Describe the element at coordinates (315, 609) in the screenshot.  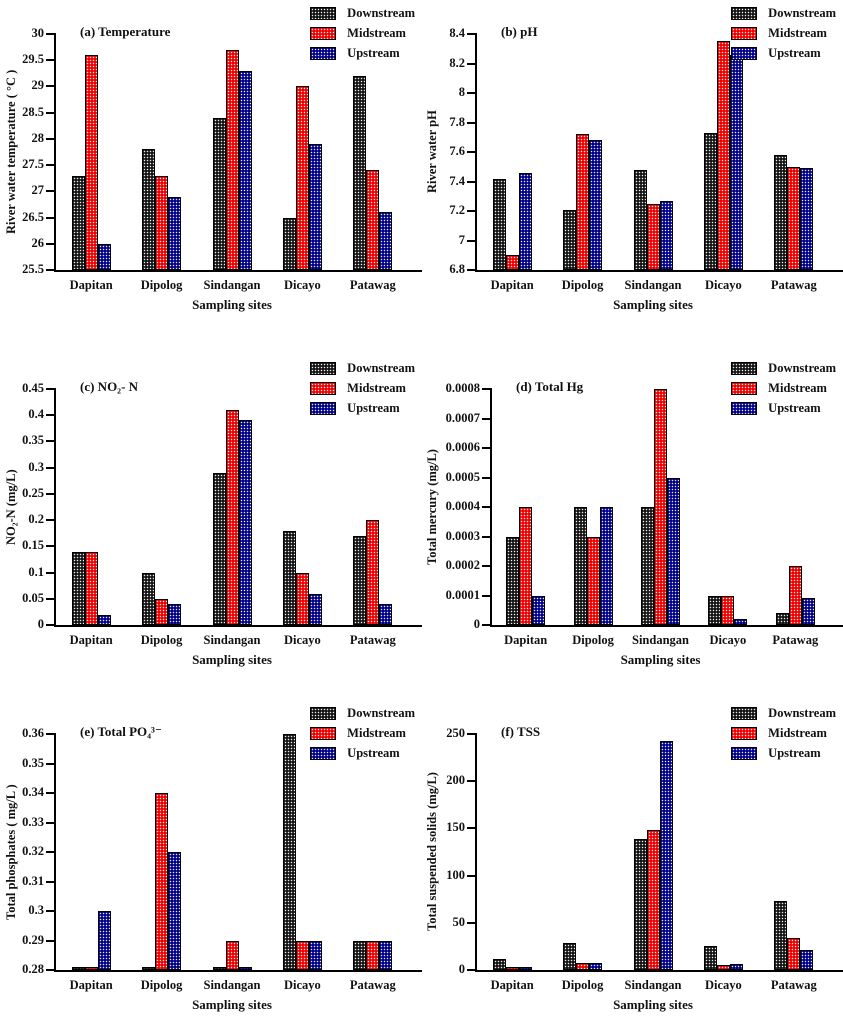
I see `bar-upstream-dicayo` at that location.